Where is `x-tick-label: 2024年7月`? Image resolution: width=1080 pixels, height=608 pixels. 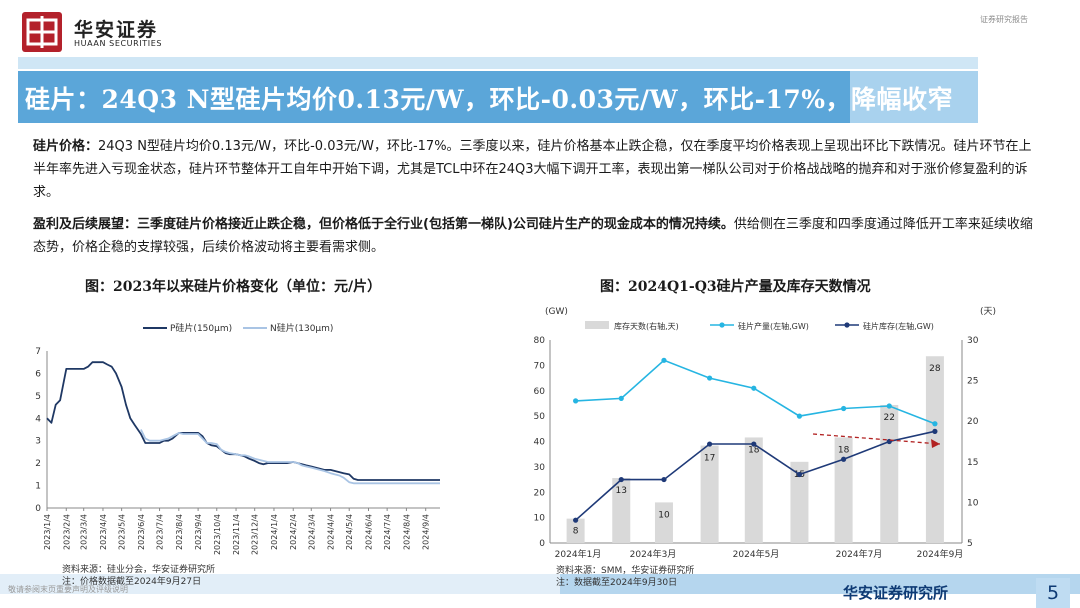
x-tick-label: 2024年7月 is located at coordinates (859, 554).